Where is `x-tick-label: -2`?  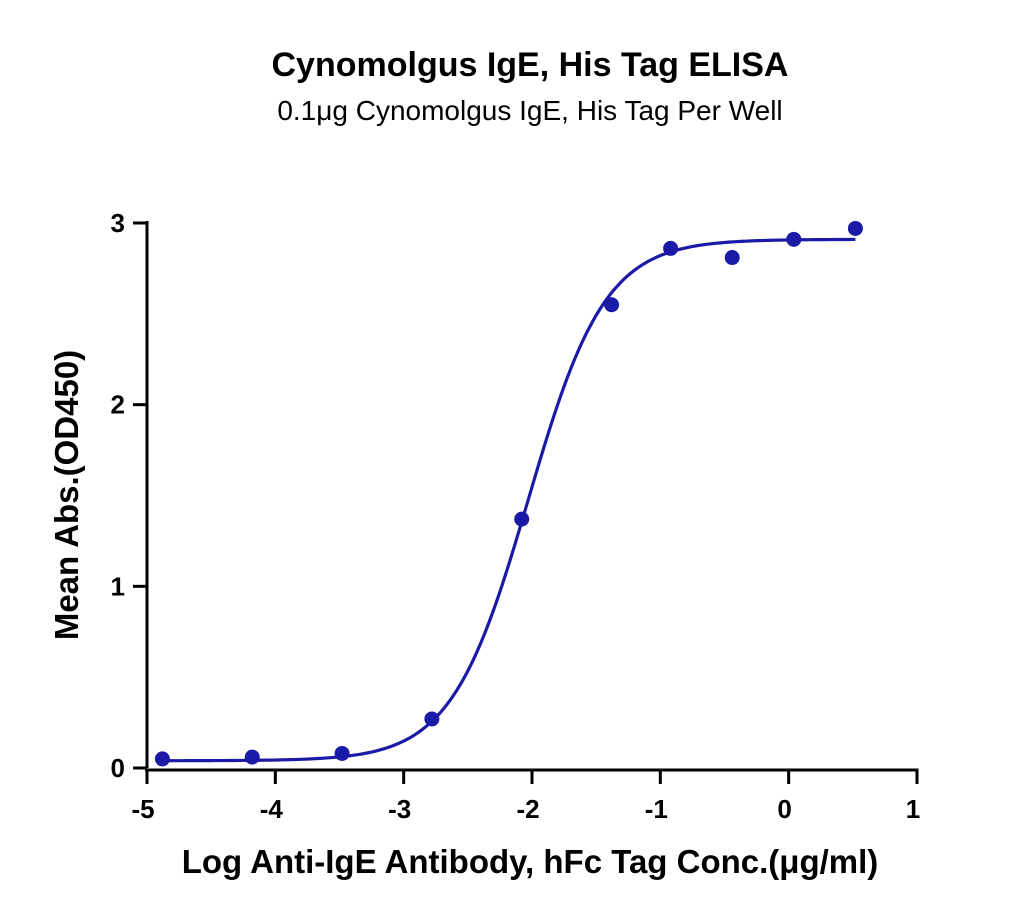
x-tick-label: -2 is located at coordinates (527, 809).